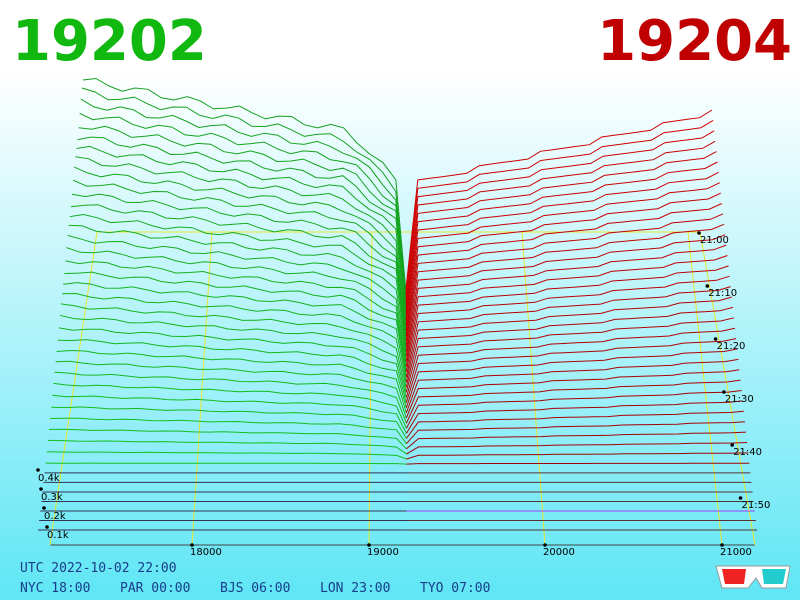 This screenshot has height=600, width=800. What do you see at coordinates (55, 588) in the screenshot?
I see `zone-time: NYC 18:00` at bounding box center [55, 588].